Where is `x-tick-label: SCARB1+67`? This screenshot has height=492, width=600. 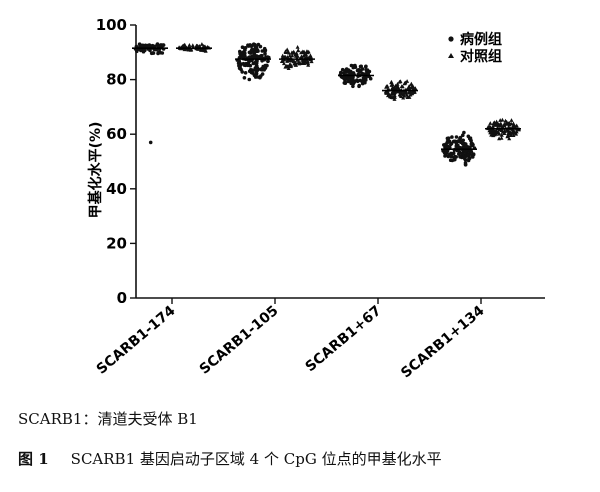 x-tick-label: SCARB1+67 is located at coordinates (344, 339).